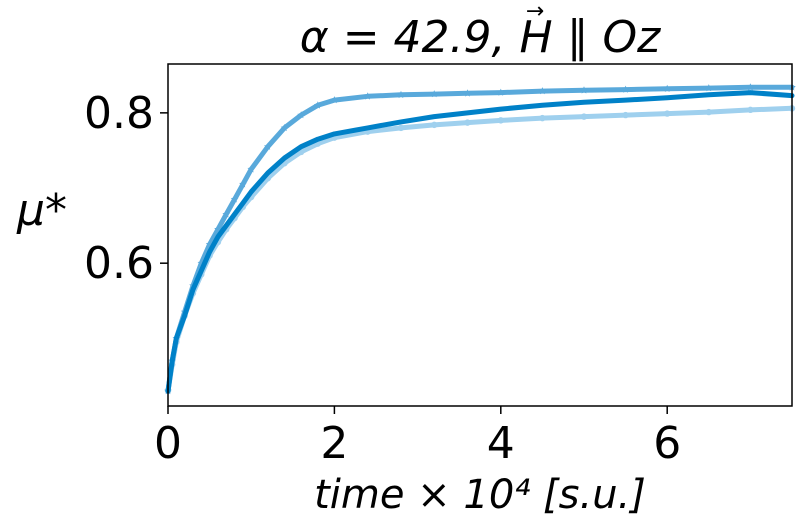 This screenshot has width=802, height=521. What do you see at coordinates (334, 443) in the screenshot?
I see `x-tick-label: 2` at bounding box center [334, 443].